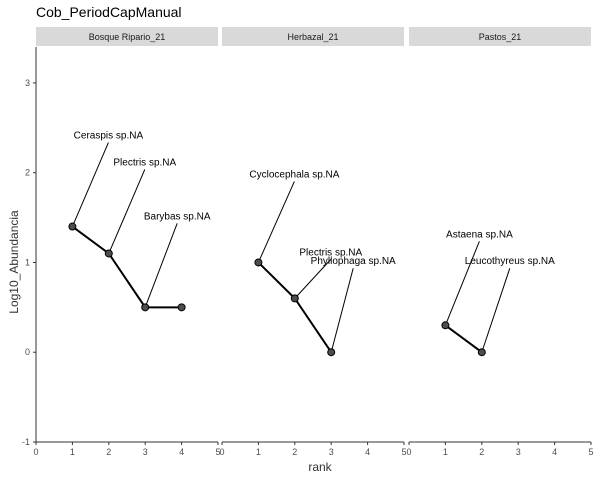 The height and width of the screenshot is (480, 600). Describe the element at coordinates (109, 136) in the screenshot. I see `point-label: Ceraspis sp.NA` at that location.